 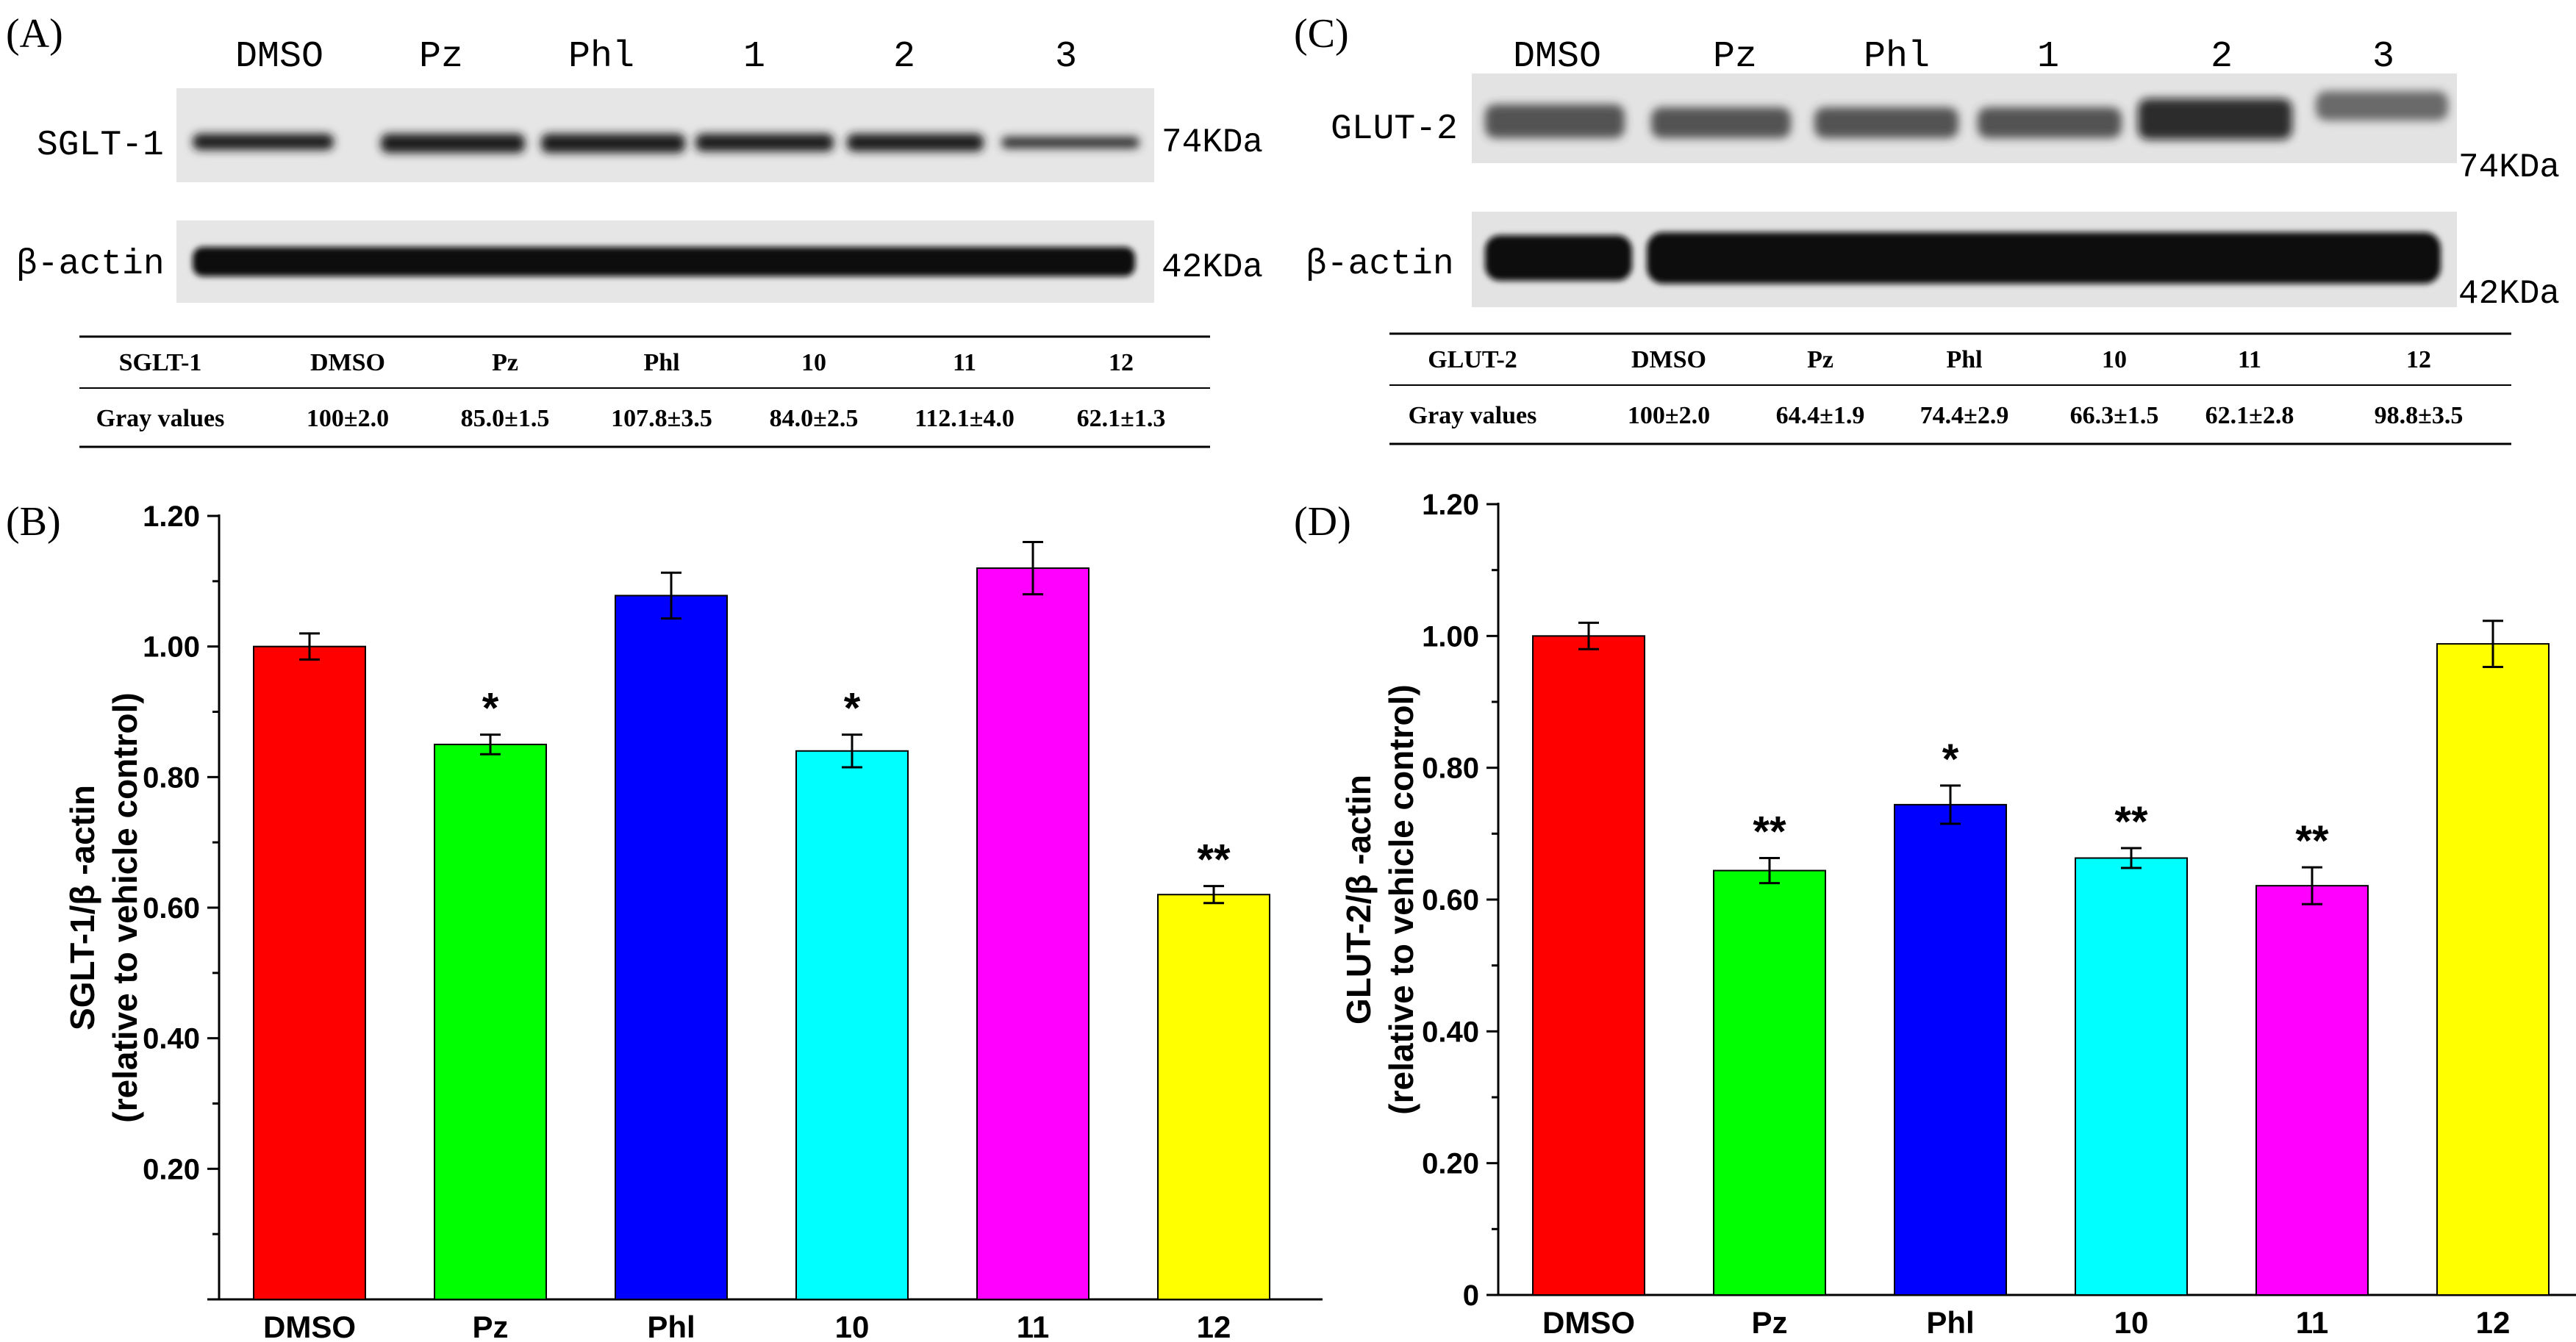 What do you see at coordinates (661, 362) in the screenshot?
I see `table-header-cell: Phl` at bounding box center [661, 362].